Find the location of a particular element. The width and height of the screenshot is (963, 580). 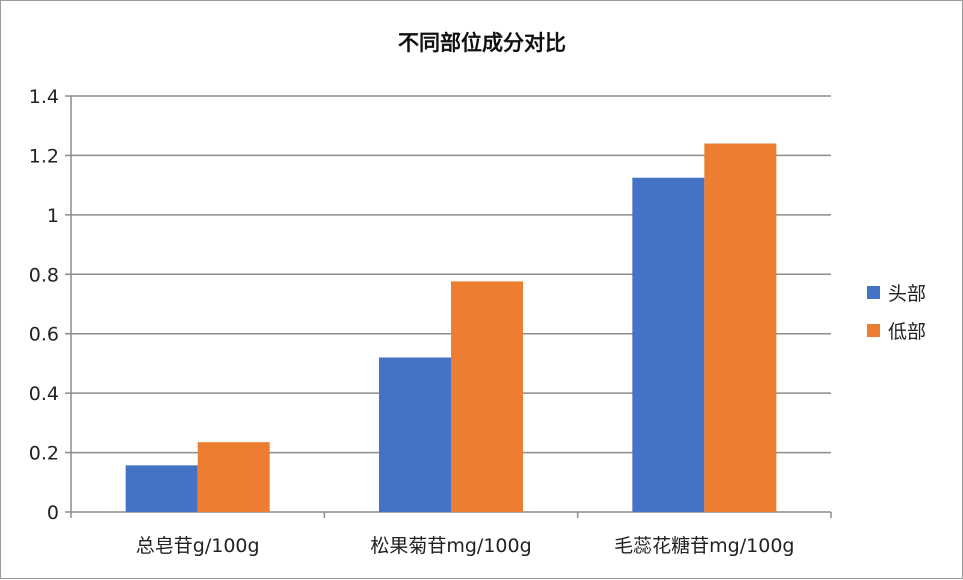

legend-label: 头部 is located at coordinates (907, 294).